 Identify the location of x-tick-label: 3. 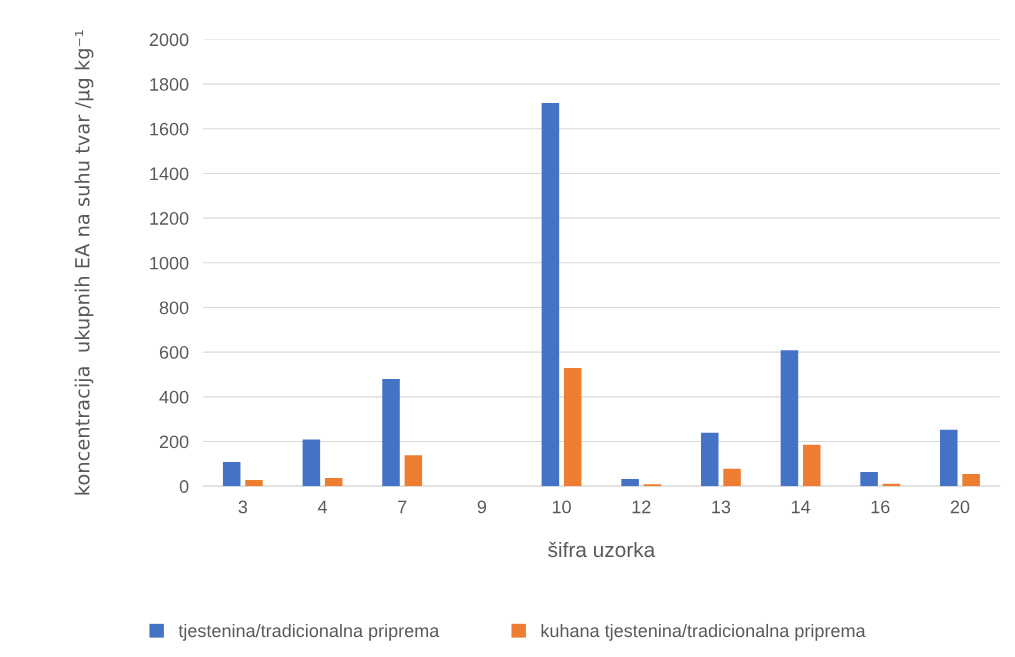
(243, 507).